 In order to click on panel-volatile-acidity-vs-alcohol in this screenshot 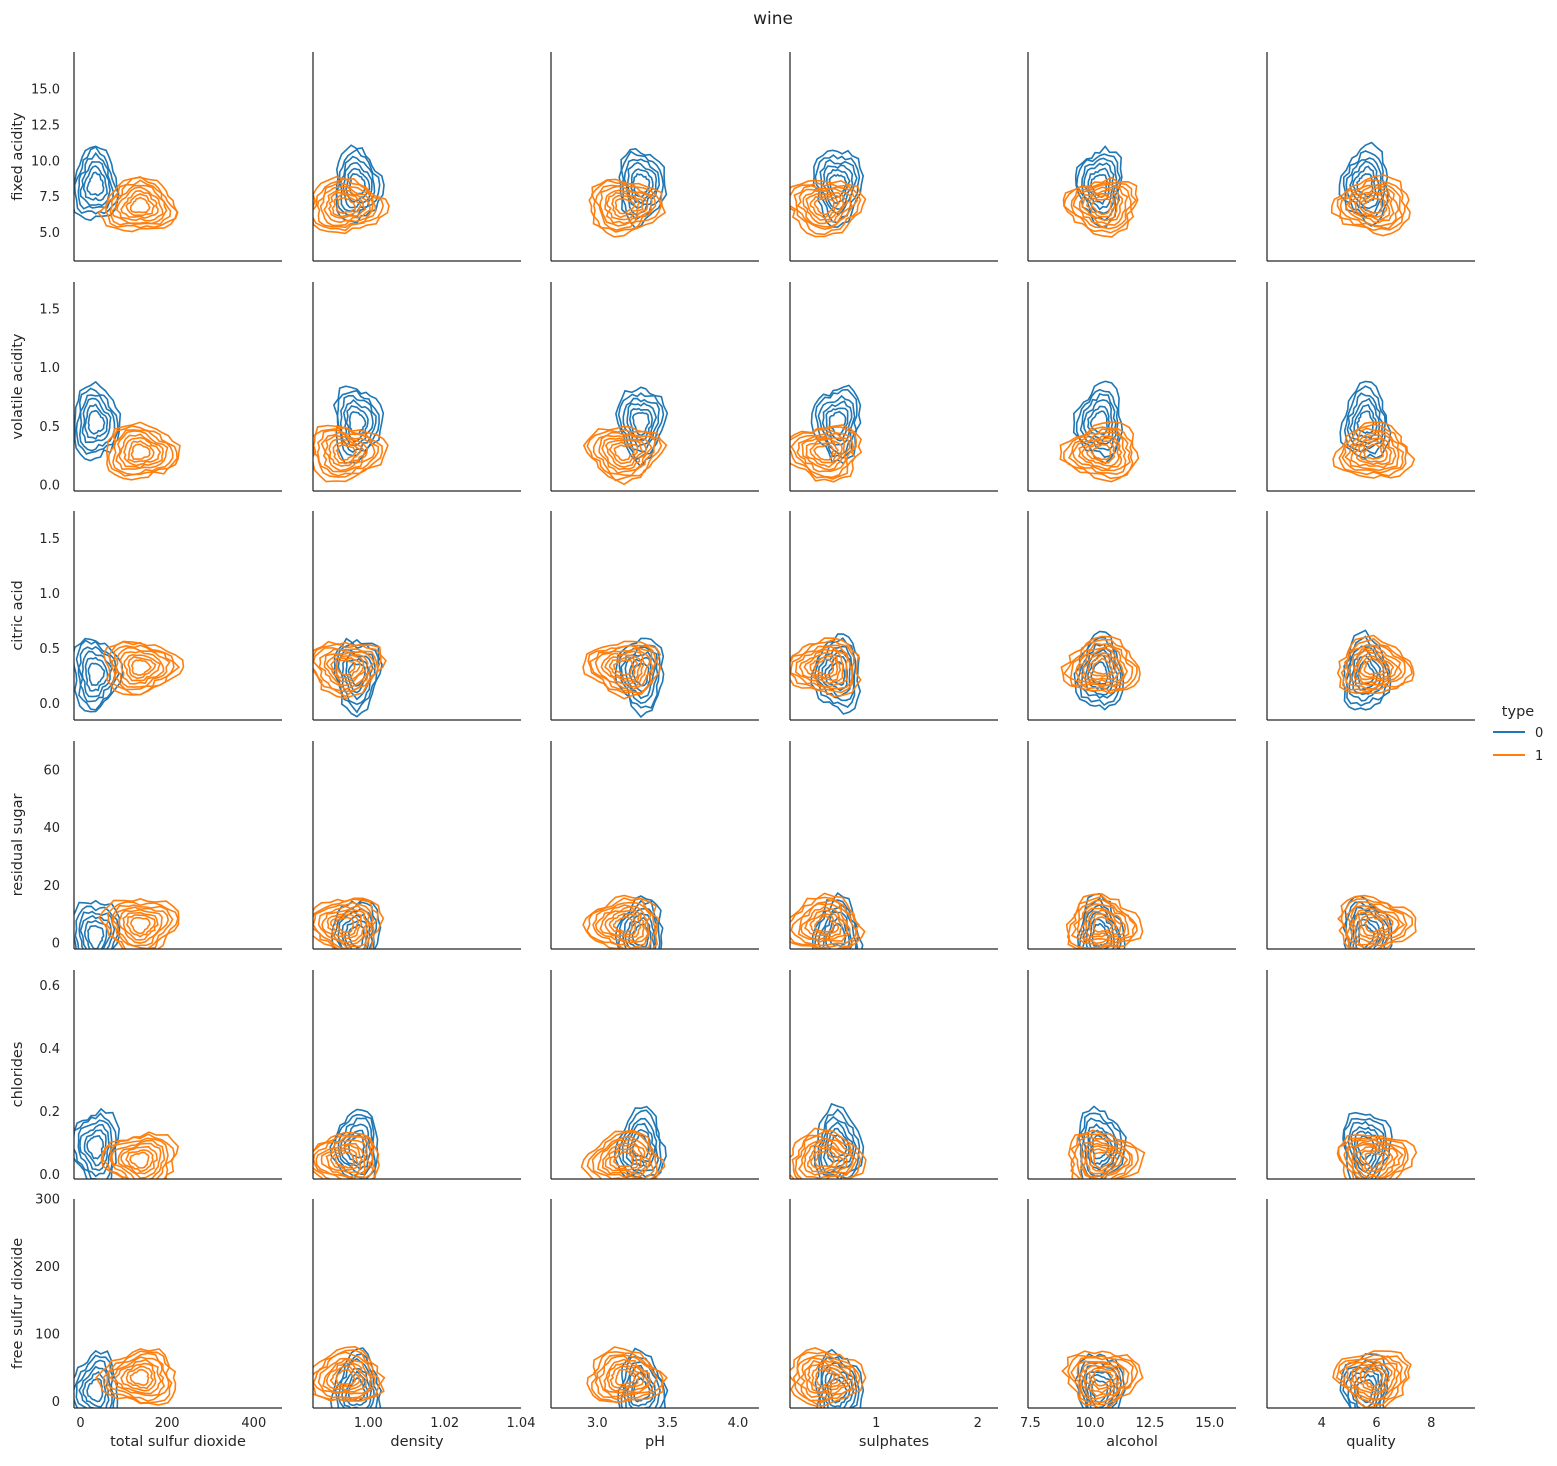, I will do `click(1131, 387)`.